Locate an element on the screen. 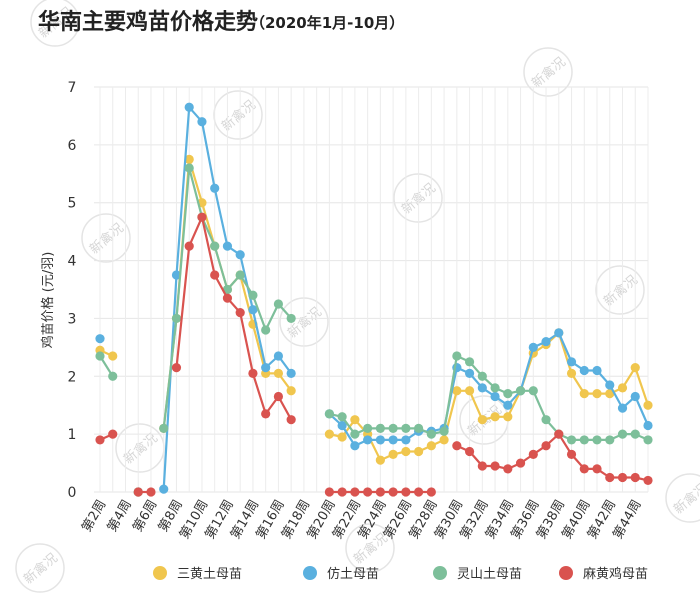 The width and height of the screenshot is (700, 595). watermark-text: 新禽况 is located at coordinates (107, 238).